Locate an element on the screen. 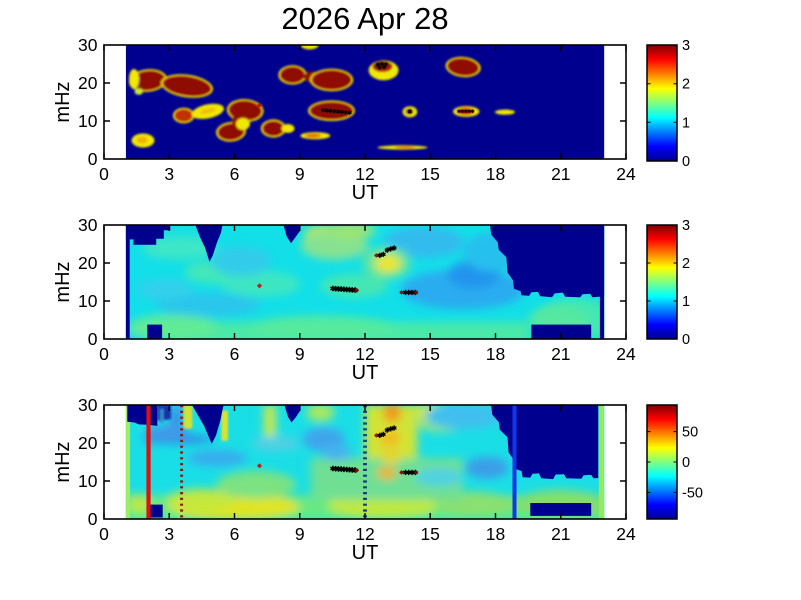 The height and width of the screenshot is (600, 801). svg-text: -50 is located at coordinates (692, 493).